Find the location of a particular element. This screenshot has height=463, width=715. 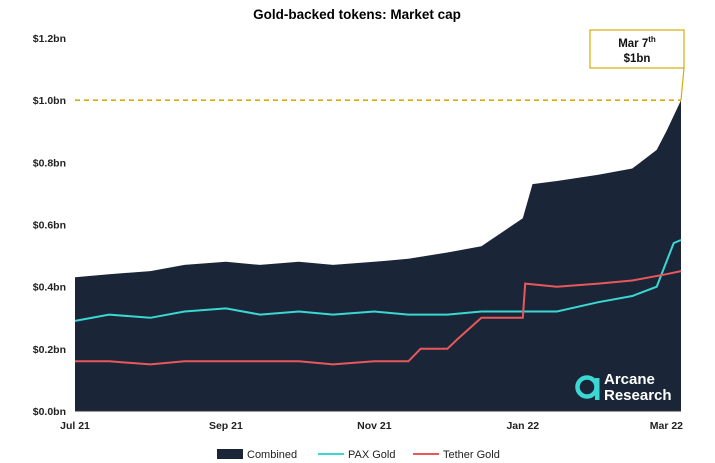

callout-box is located at coordinates (637, 49).